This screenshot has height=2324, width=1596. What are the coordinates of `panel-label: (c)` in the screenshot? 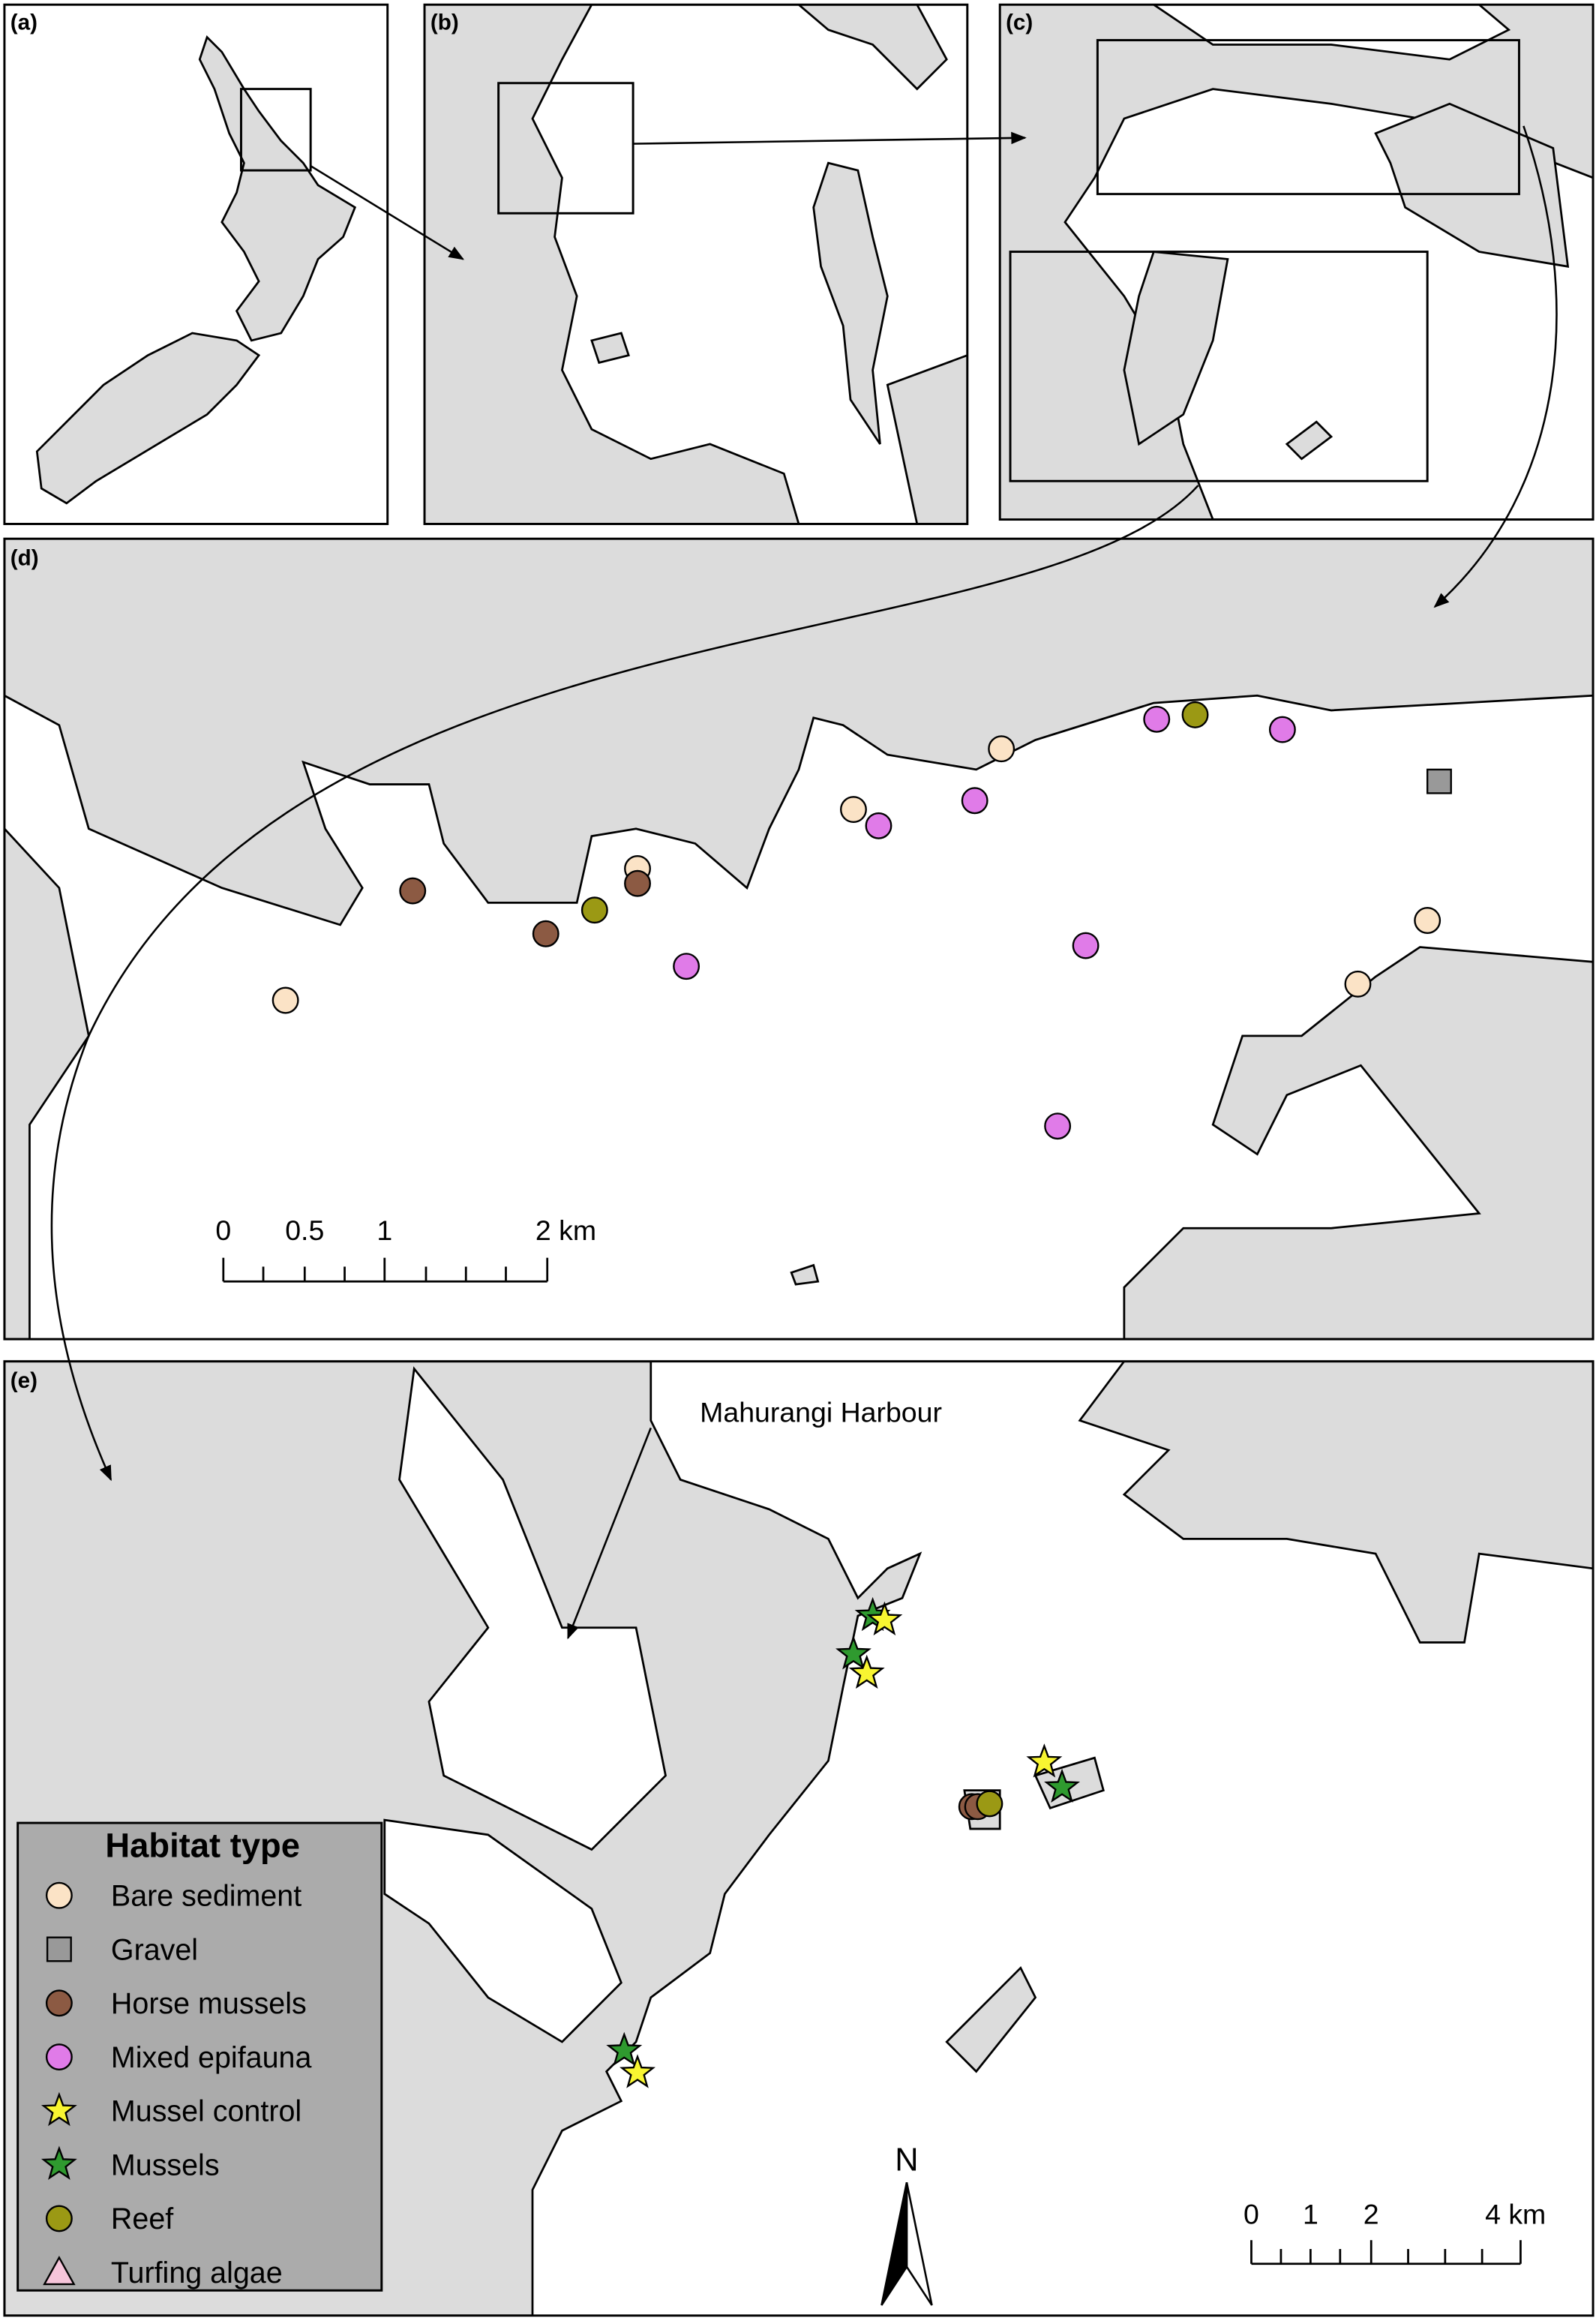 It's located at (1019, 23).